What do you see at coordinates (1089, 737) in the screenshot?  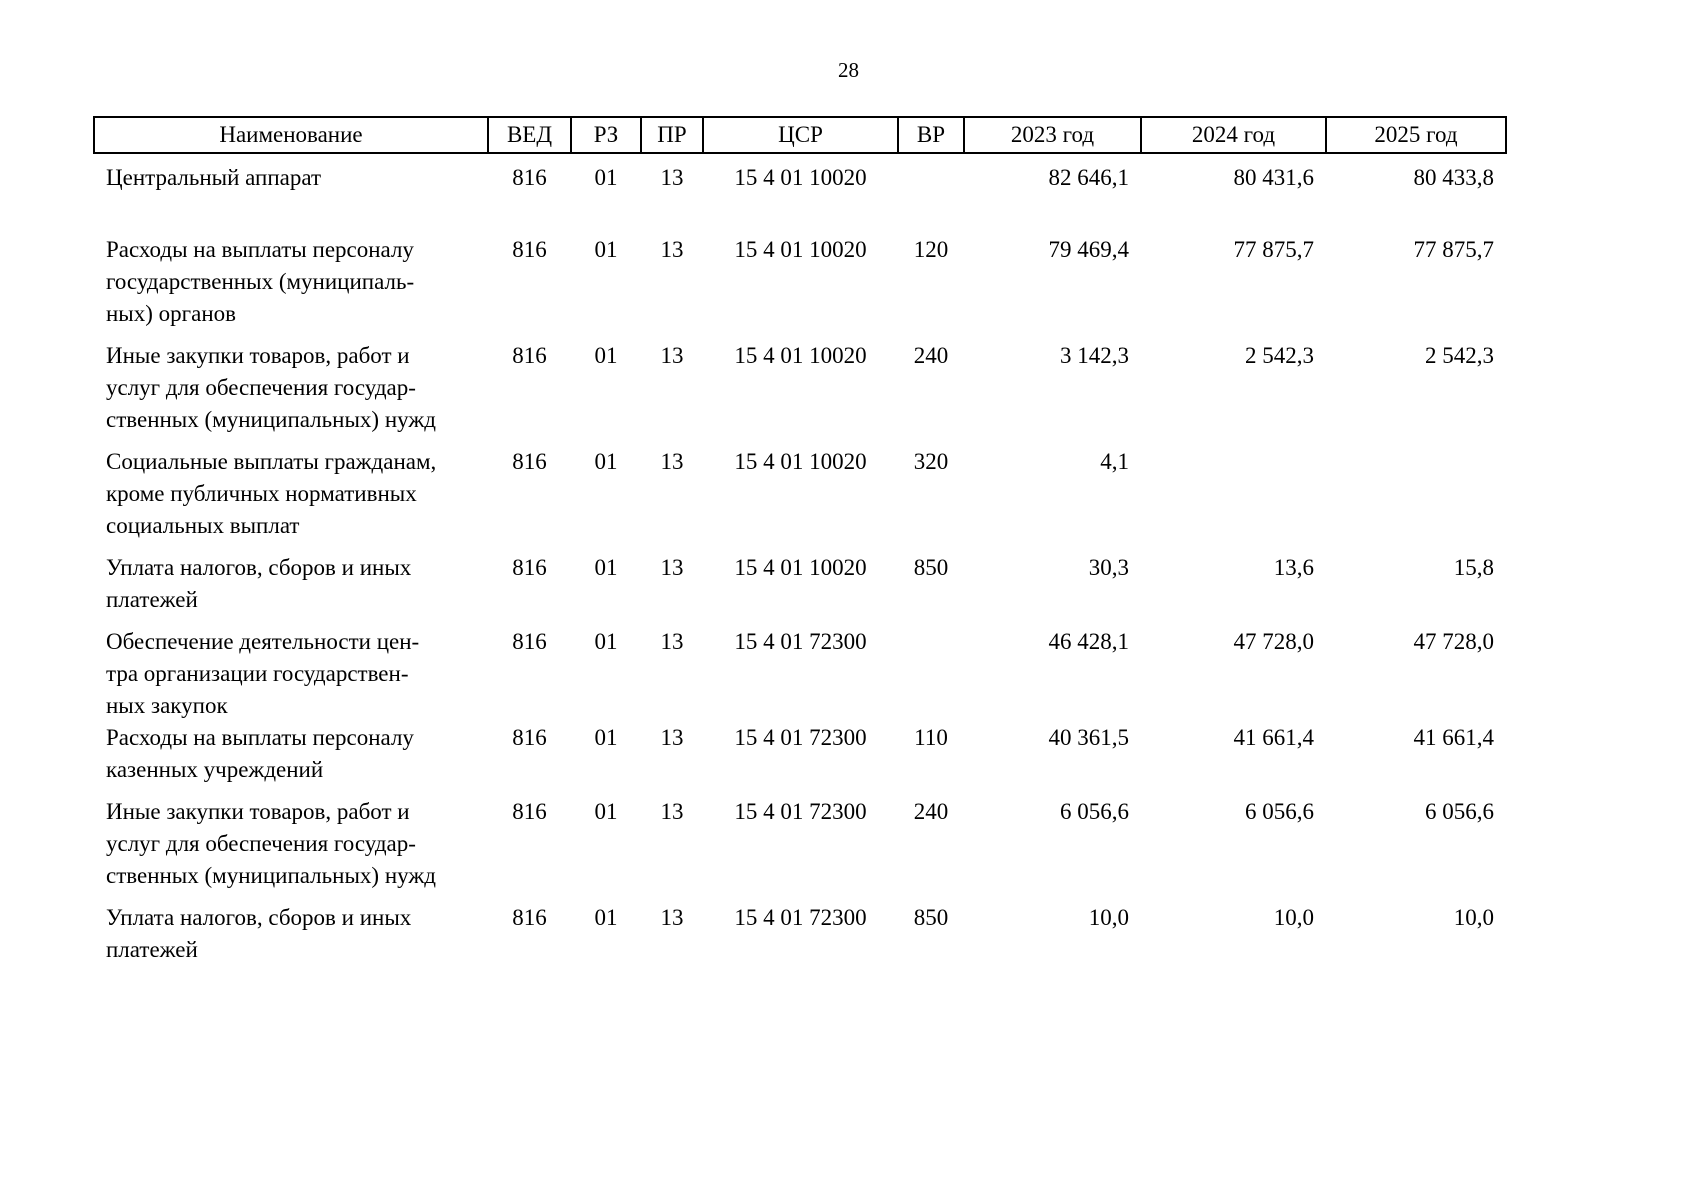 I see `table-cell: 40 361,5` at bounding box center [1089, 737].